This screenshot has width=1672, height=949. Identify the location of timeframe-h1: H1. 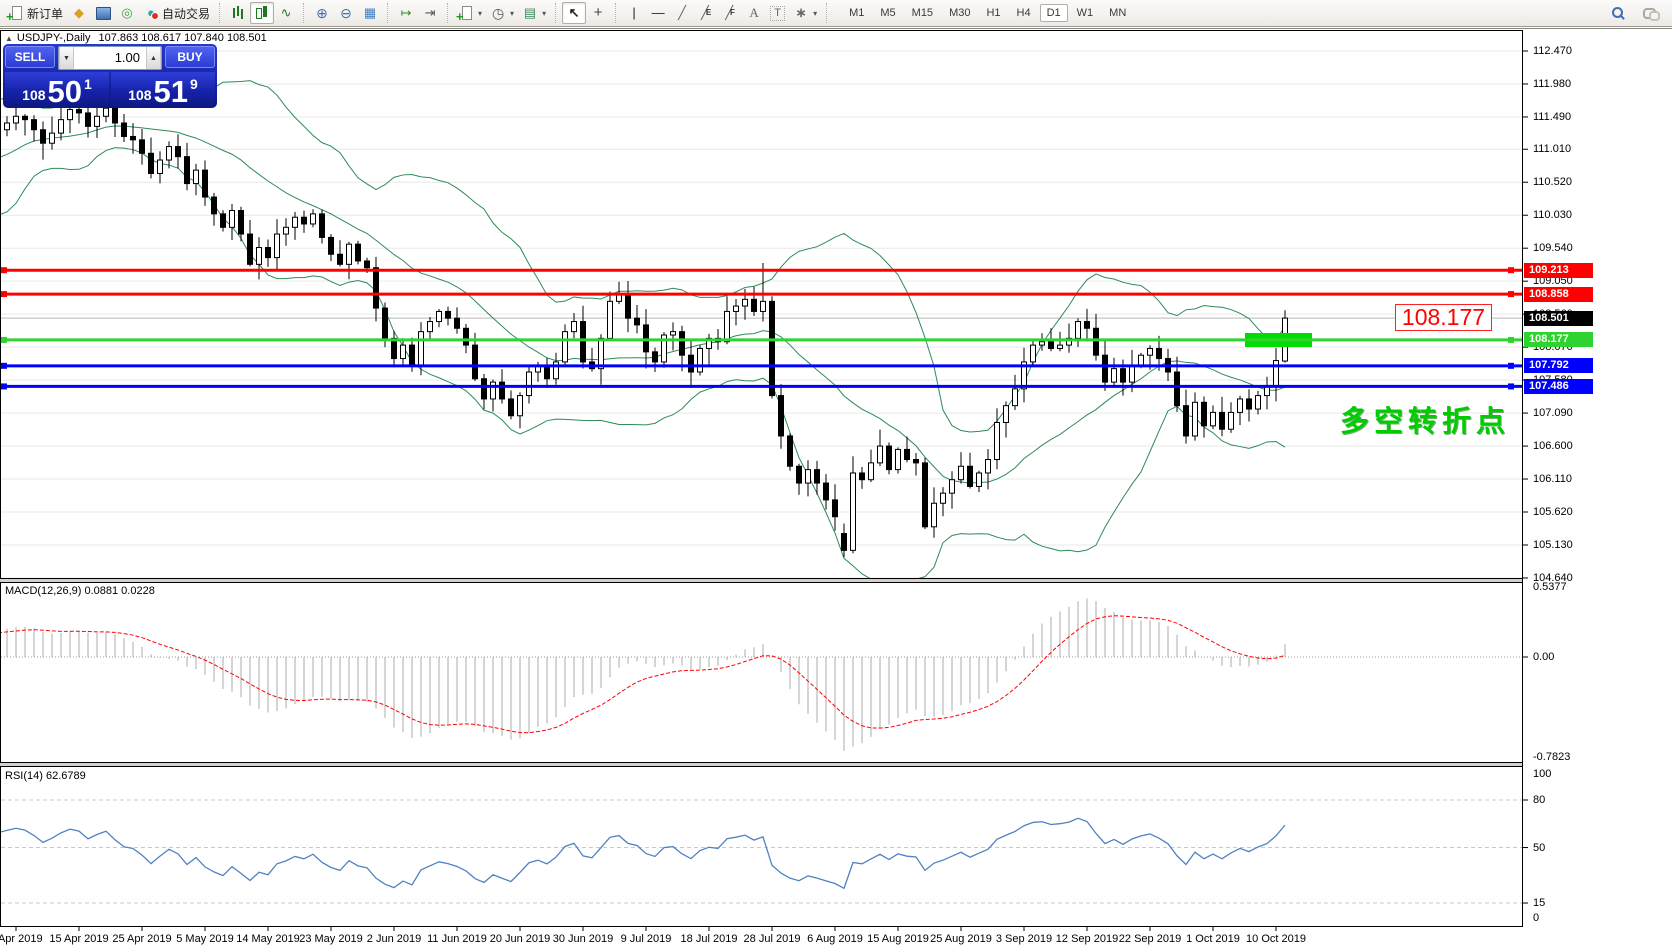
(993, 13).